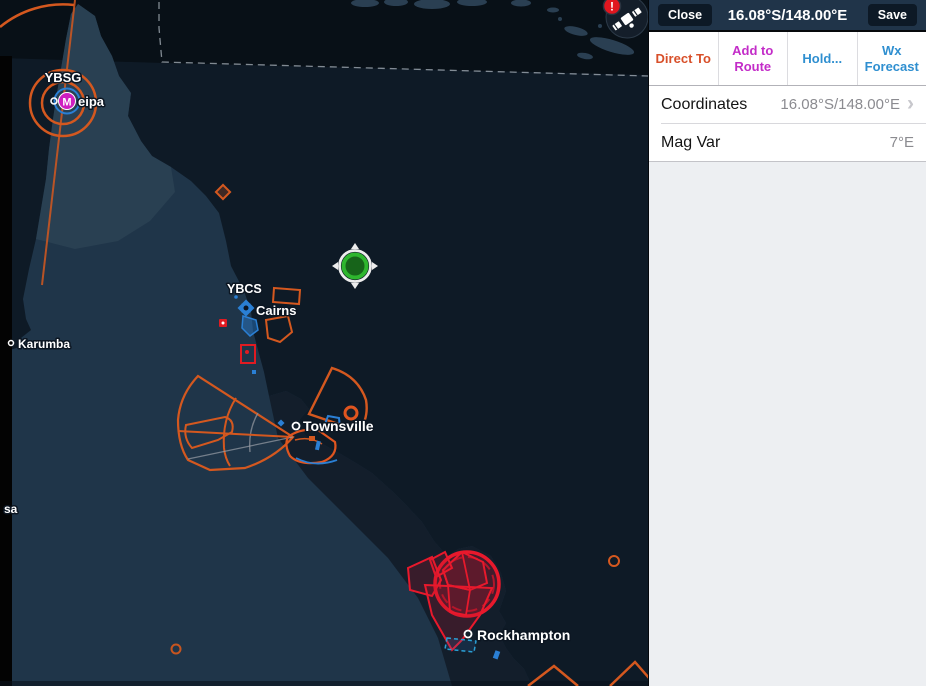 The image size is (926, 686). Describe the element at coordinates (460, 645) in the screenshot. I see `airspace-blue-dashed` at that location.